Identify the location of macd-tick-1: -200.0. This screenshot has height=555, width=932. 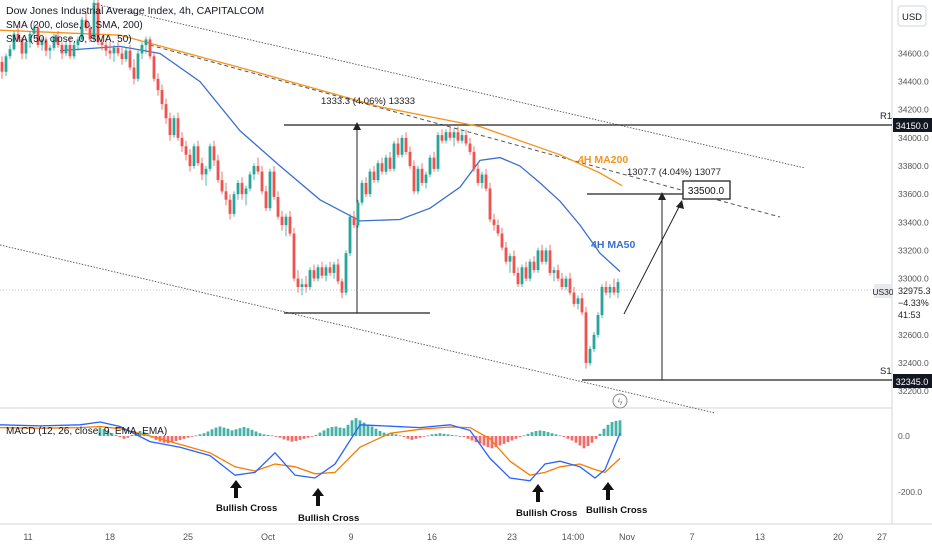
(910, 492).